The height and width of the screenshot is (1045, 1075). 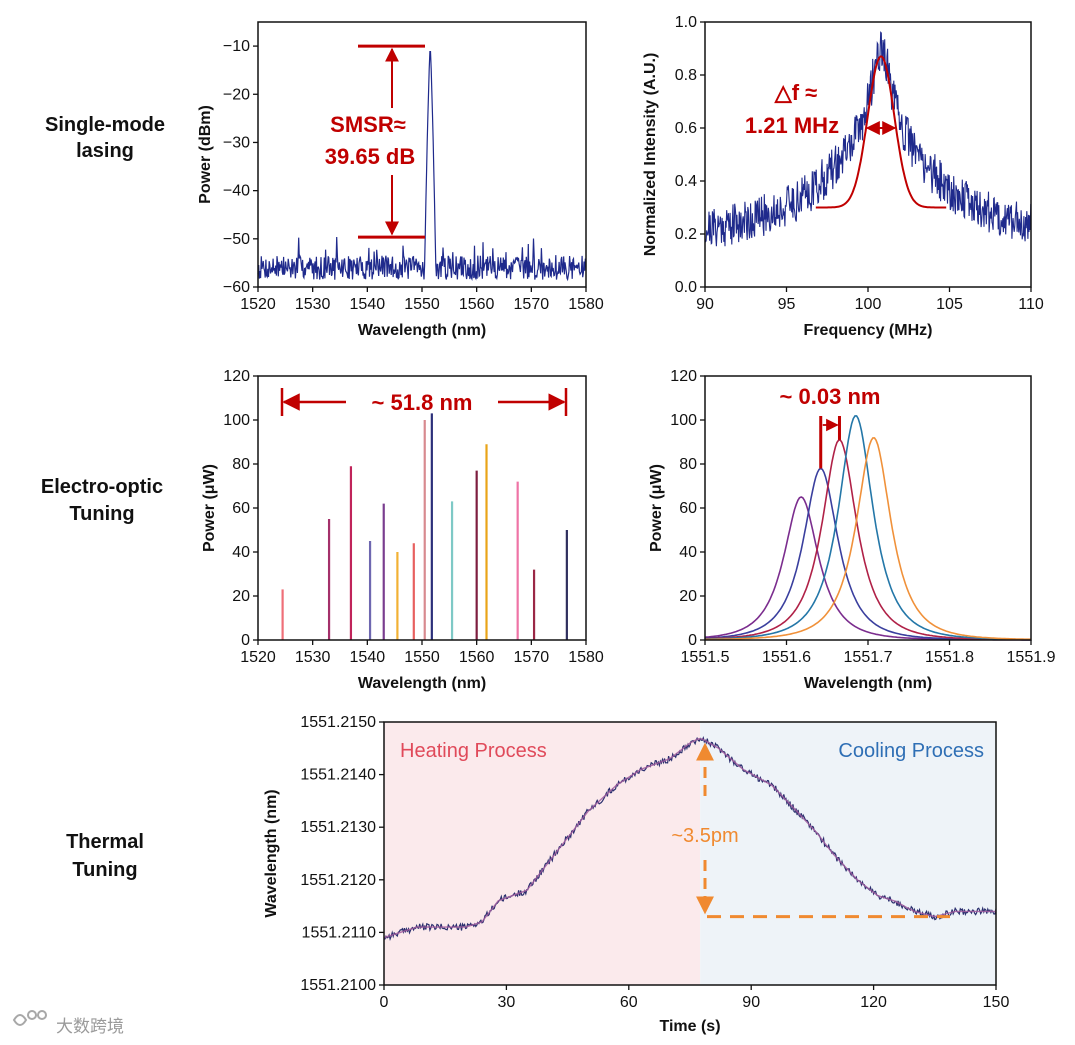 What do you see at coordinates (236, 142) in the screenshot?
I see `y-tick-label: −30` at bounding box center [236, 142].